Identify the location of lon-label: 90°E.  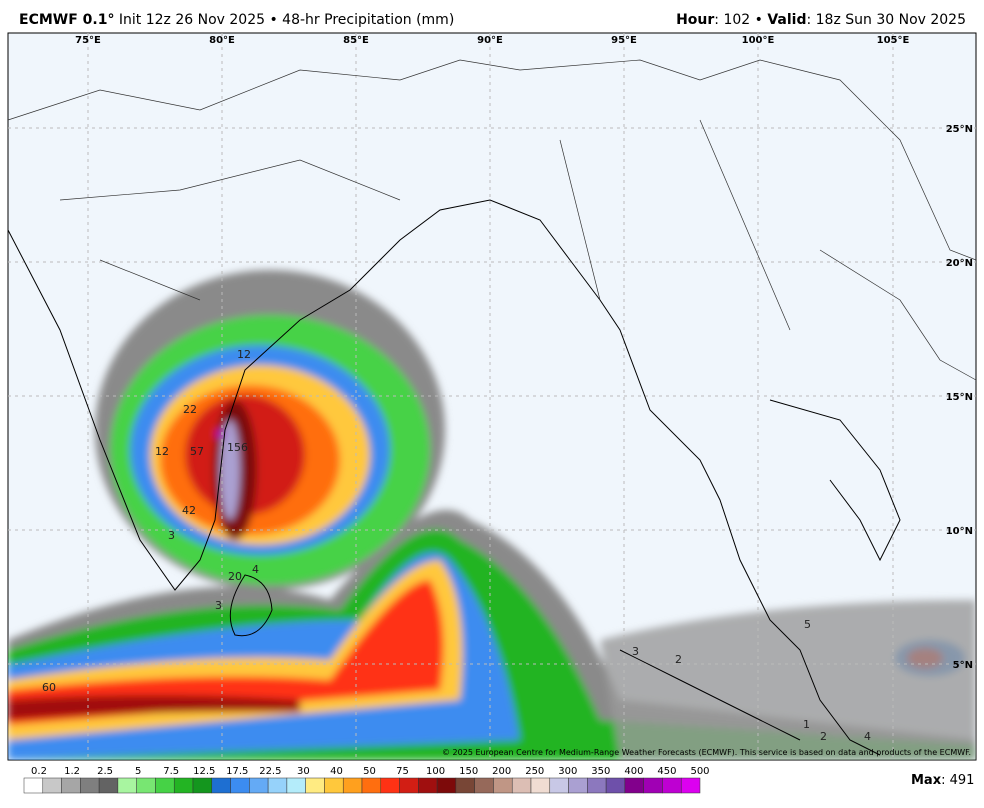
(490, 40).